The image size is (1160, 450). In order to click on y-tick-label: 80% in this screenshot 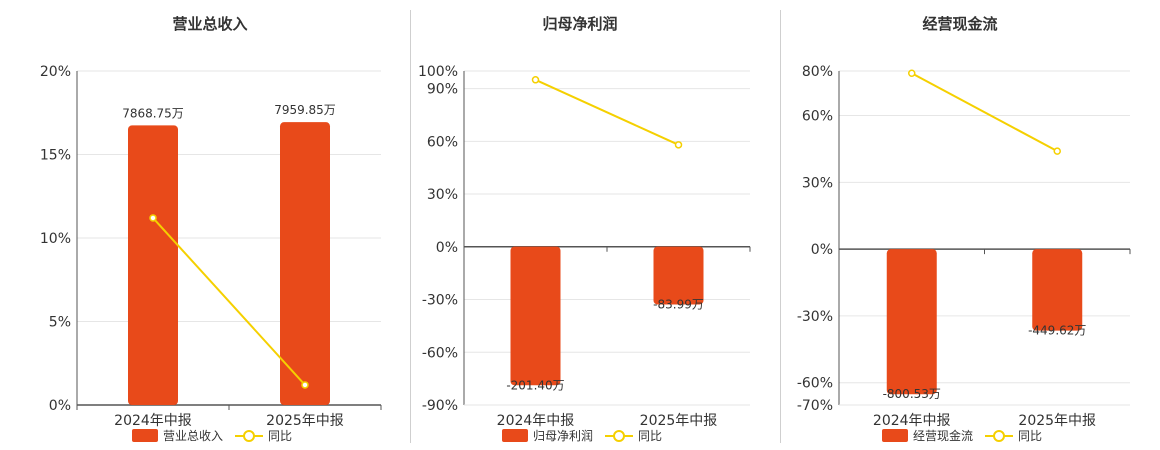, I will do `click(817, 72)`.